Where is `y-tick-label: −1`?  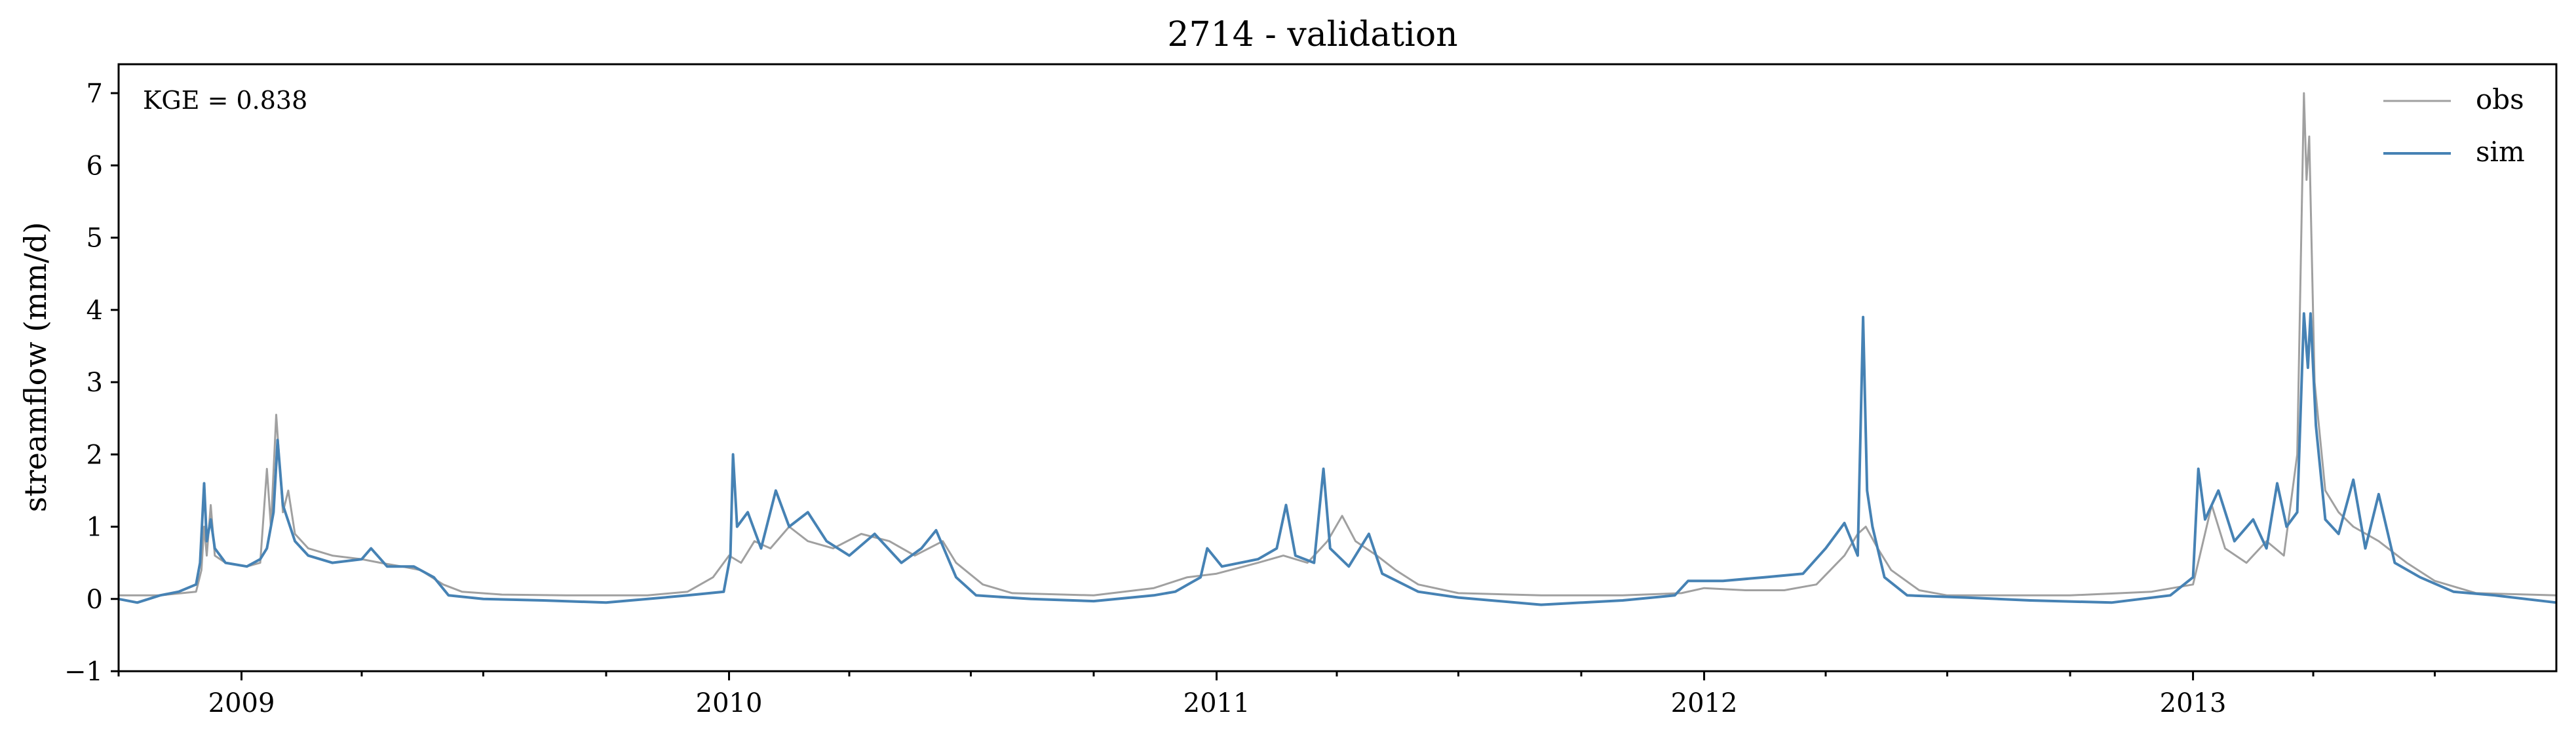
y-tick-label: −1 is located at coordinates (83, 672).